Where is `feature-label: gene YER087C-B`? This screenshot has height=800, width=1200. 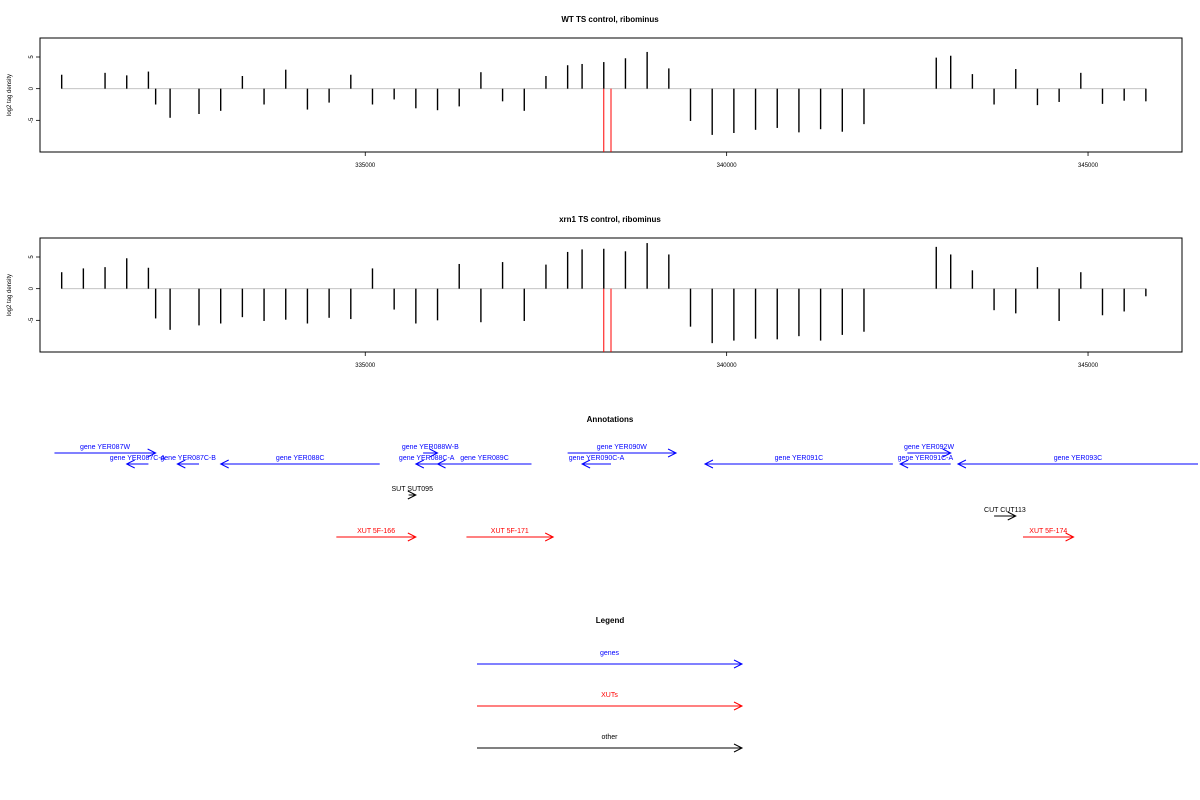 feature-label: gene YER087C-B is located at coordinates (188, 458).